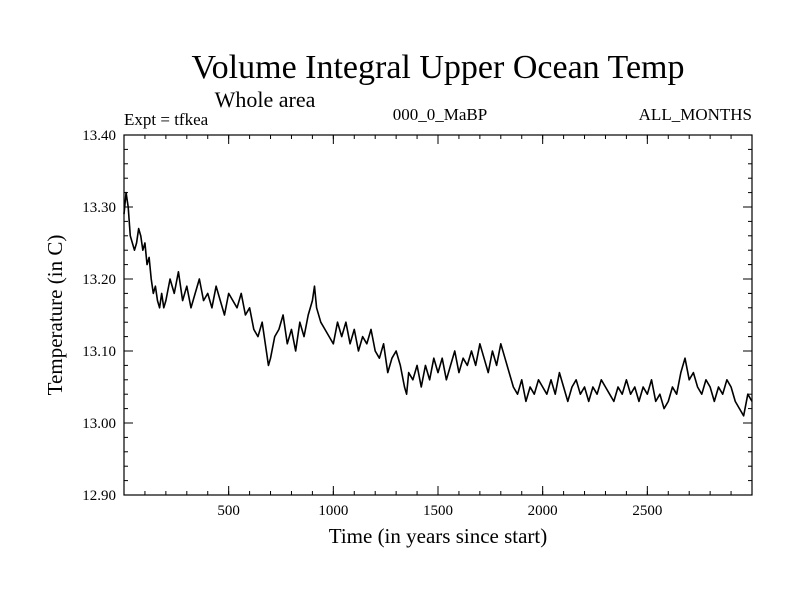  Describe the element at coordinates (55, 315) in the screenshot. I see `y-axis-label: Temperature (in C)` at that location.